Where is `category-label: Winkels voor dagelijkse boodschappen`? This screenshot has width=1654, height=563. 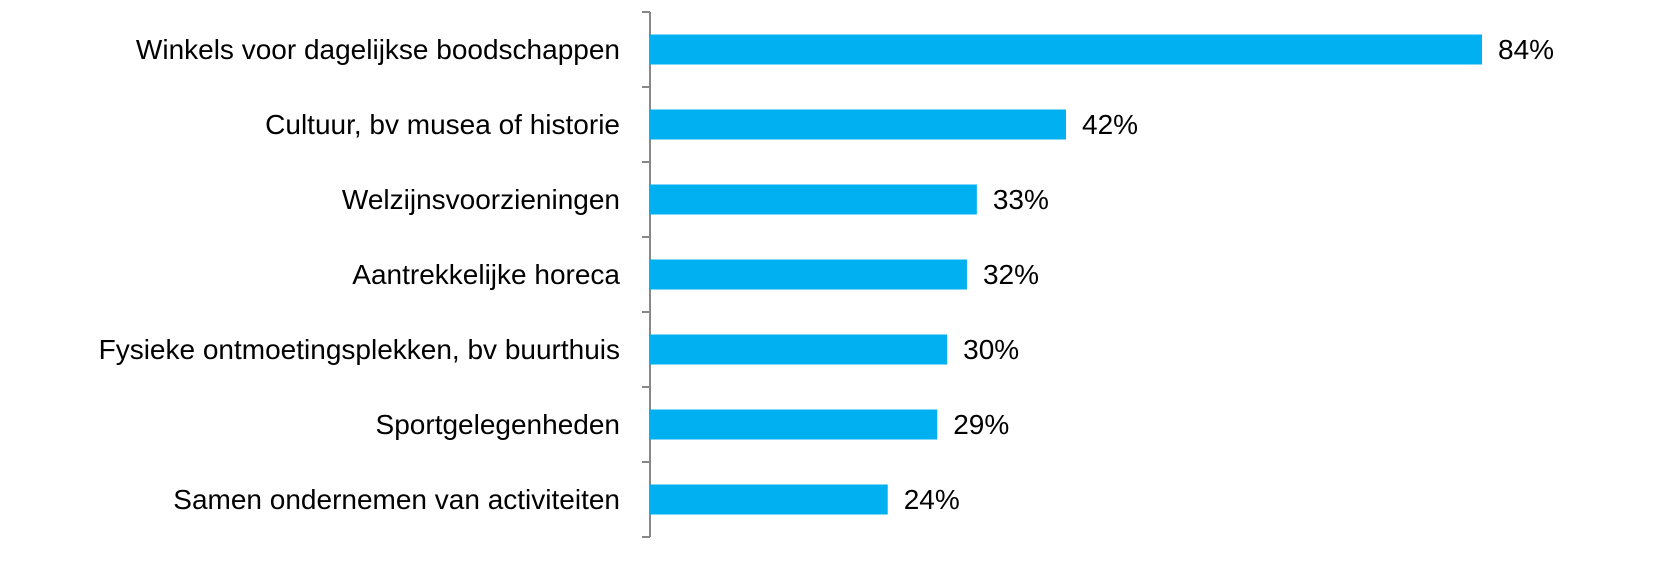
category-label: Winkels voor dagelijkse boodschappen is located at coordinates (378, 49).